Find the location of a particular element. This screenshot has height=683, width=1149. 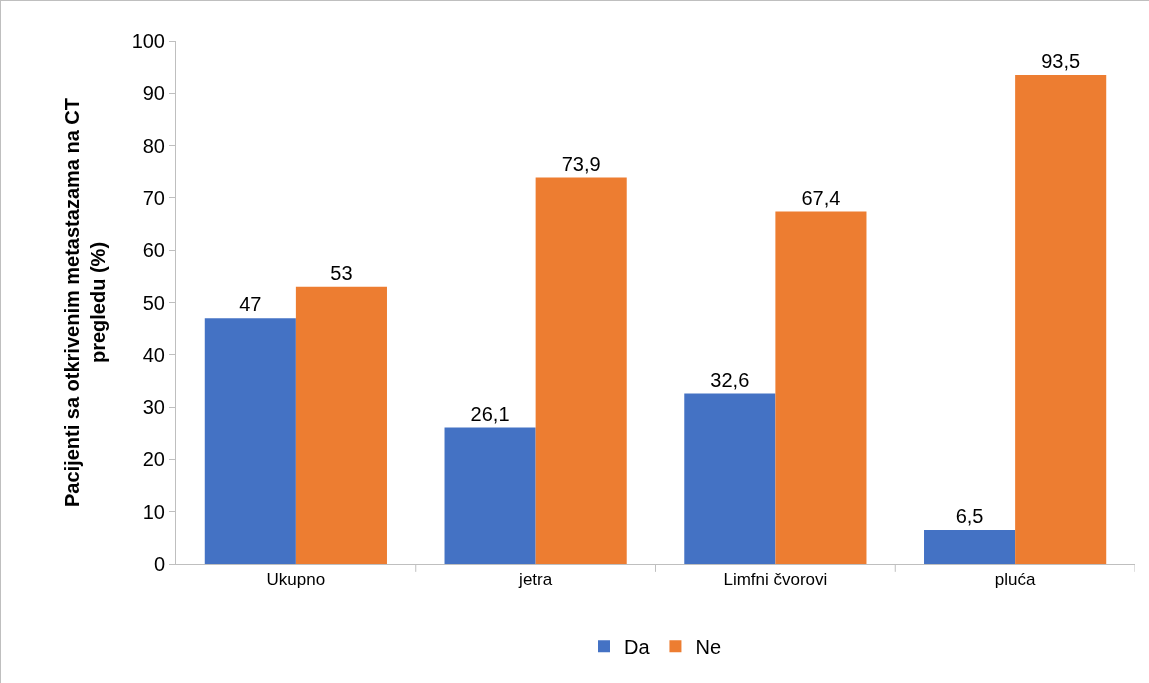

data-label: 93,5 is located at coordinates (1061, 60).